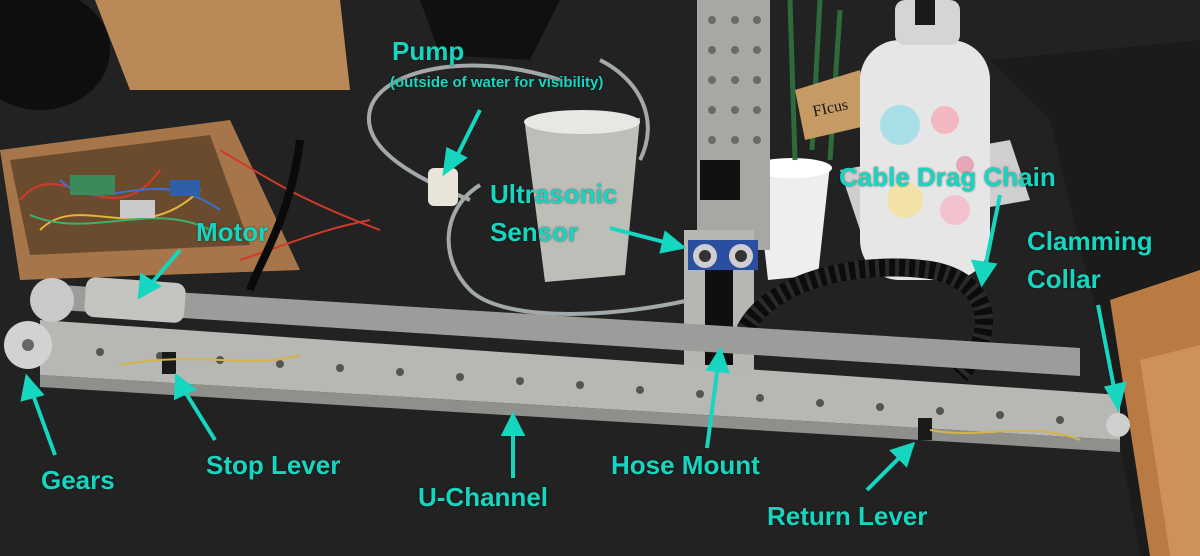 This screenshot has height=556, width=1200. I want to click on electronics-box-lid, so click(222, 45).